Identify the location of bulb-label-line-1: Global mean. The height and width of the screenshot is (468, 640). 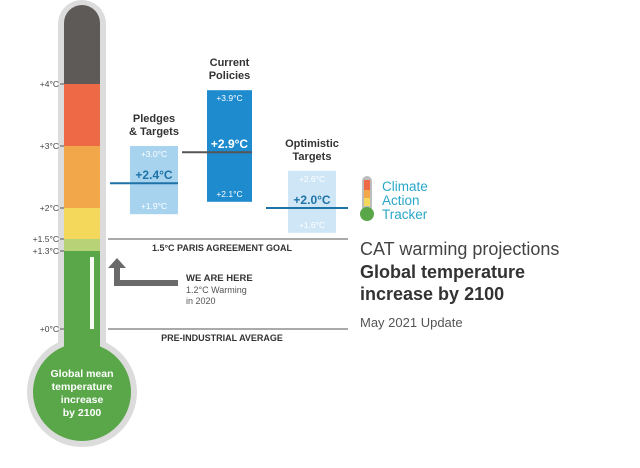
(81, 374).